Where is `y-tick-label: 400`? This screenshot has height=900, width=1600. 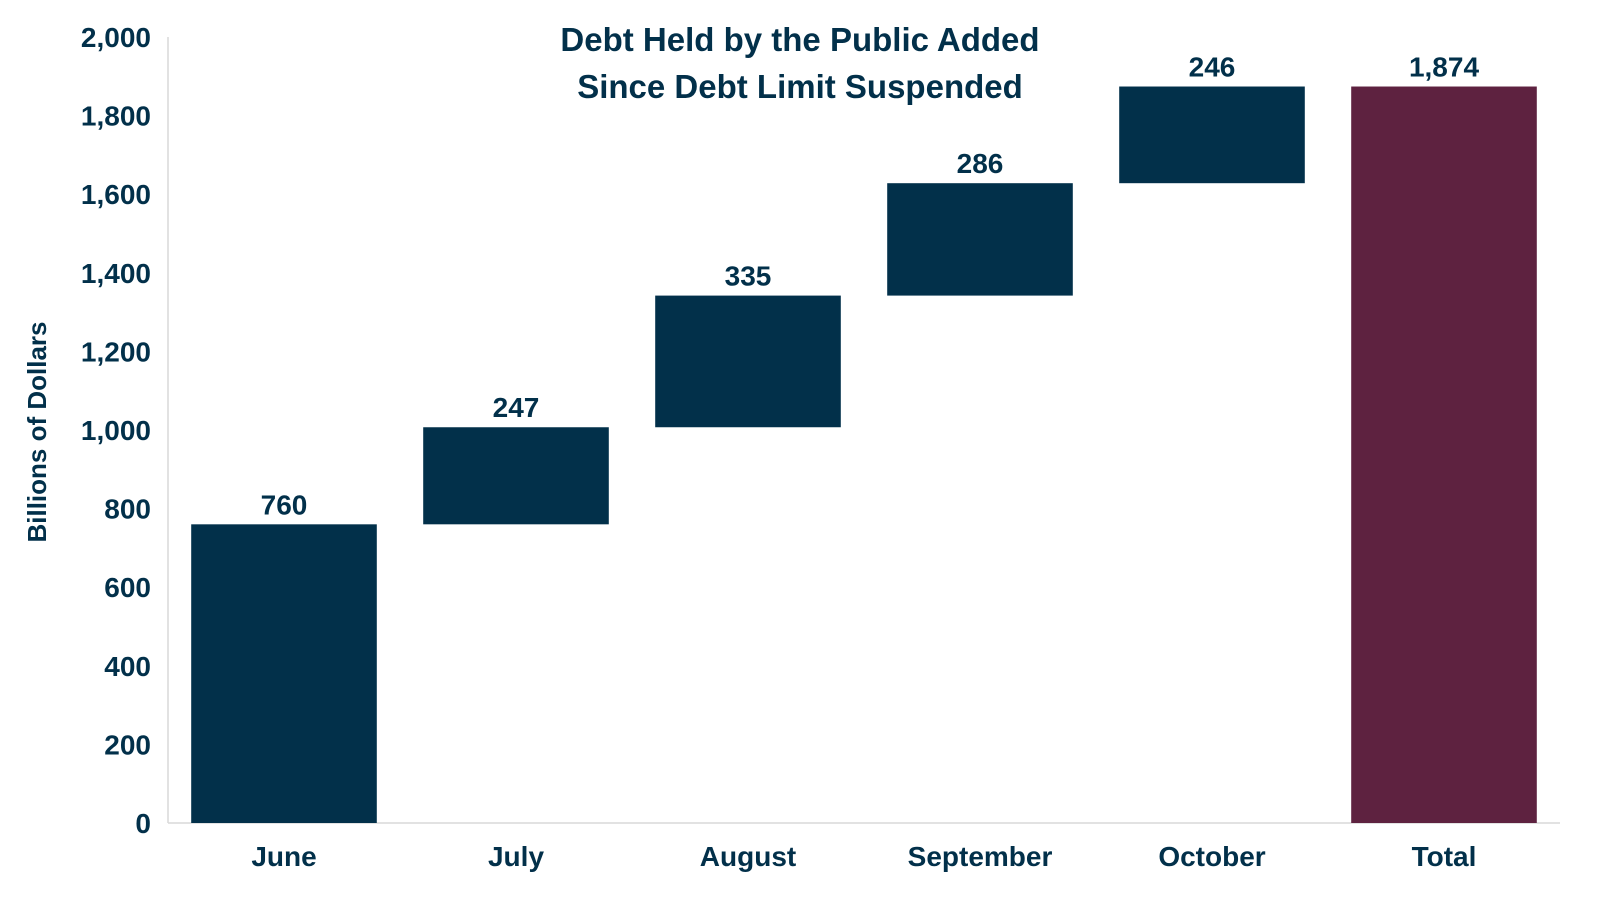 y-tick-label: 400 is located at coordinates (127, 666).